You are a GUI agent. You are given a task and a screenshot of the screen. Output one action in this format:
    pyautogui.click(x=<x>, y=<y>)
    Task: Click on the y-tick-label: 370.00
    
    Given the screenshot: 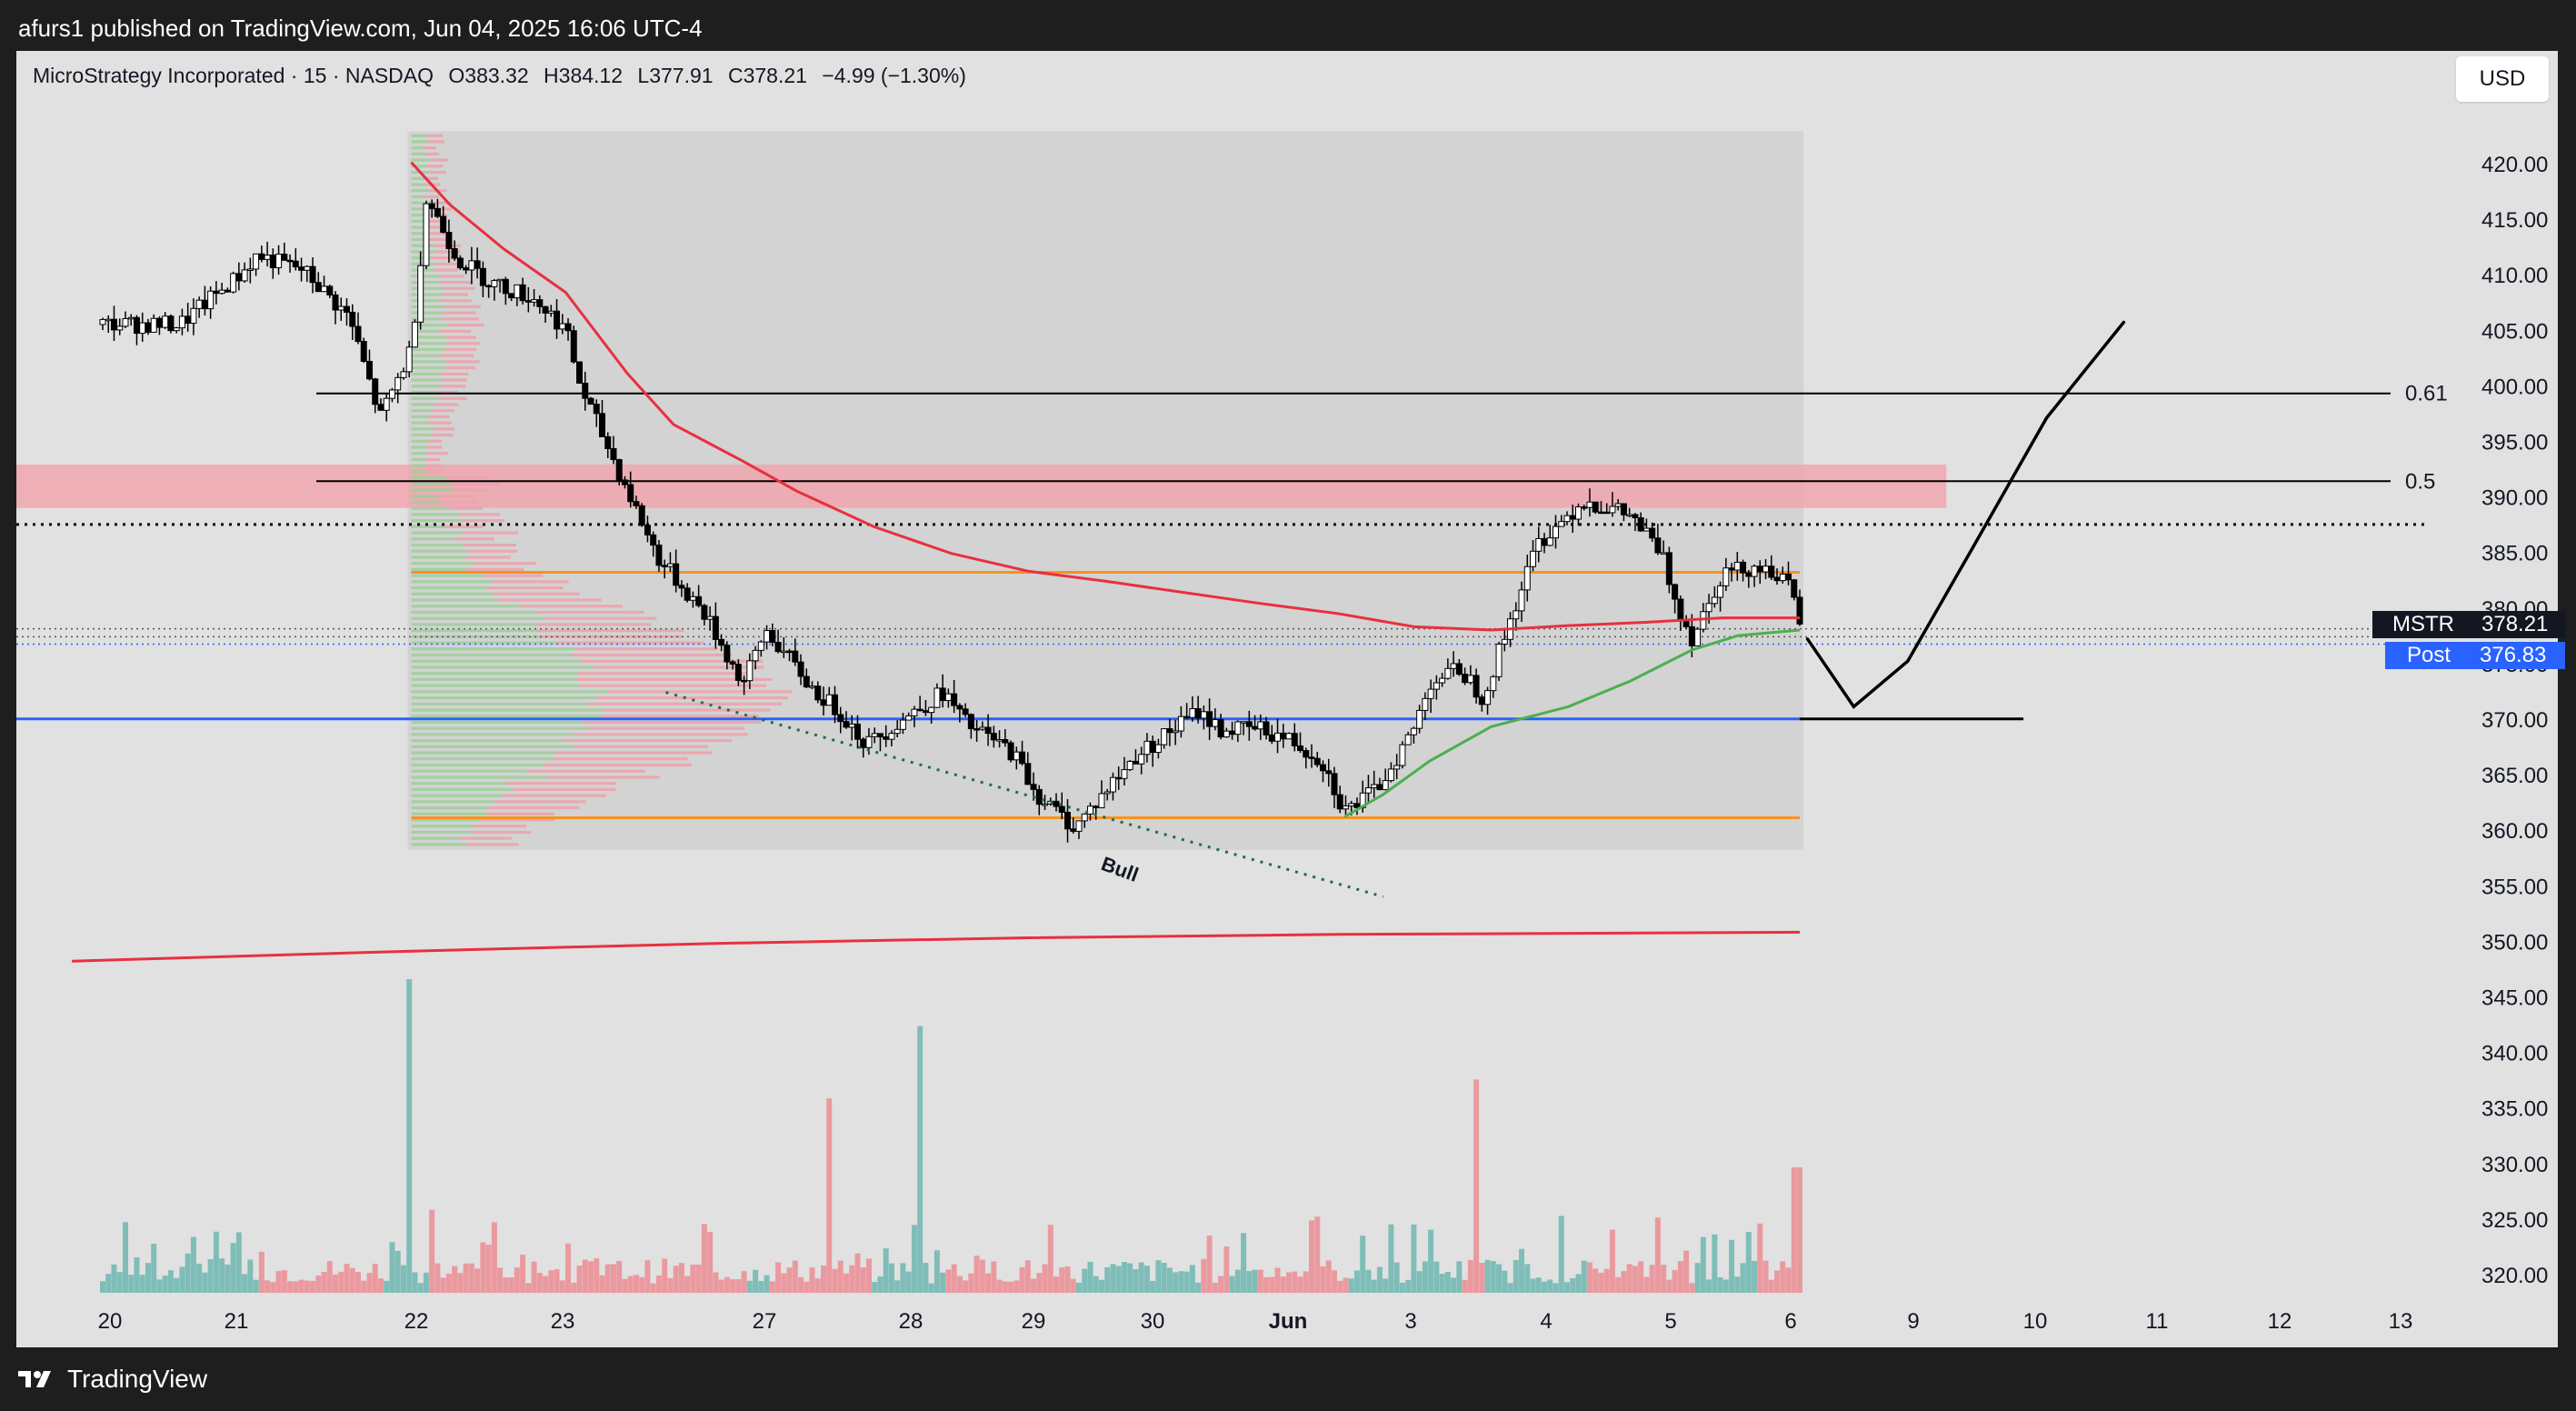 What is the action you would take?
    pyautogui.click(x=2514, y=720)
    